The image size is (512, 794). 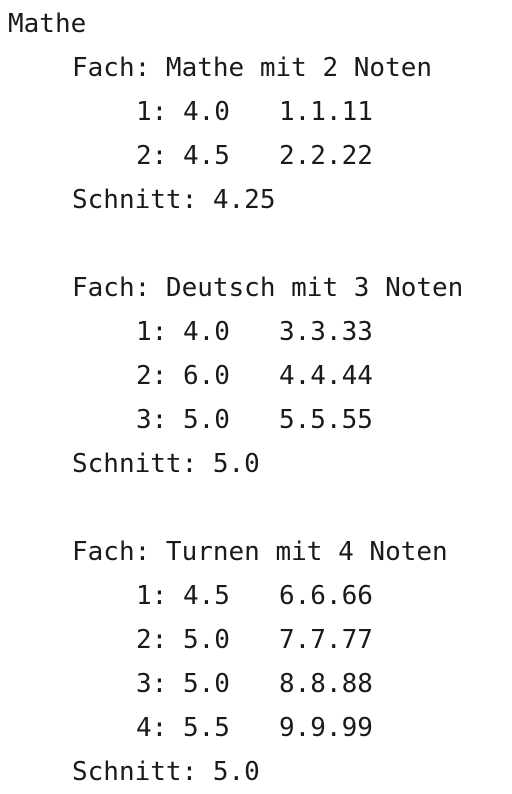 I want to click on grade-value: 6.0, so click(x=206, y=376).